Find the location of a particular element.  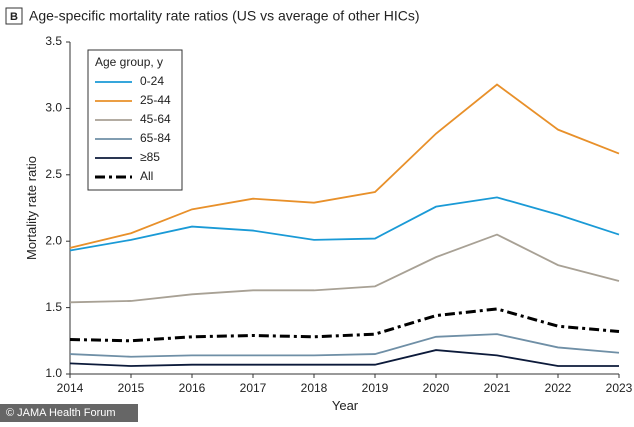

panel-box is located at coordinates (14, 16).